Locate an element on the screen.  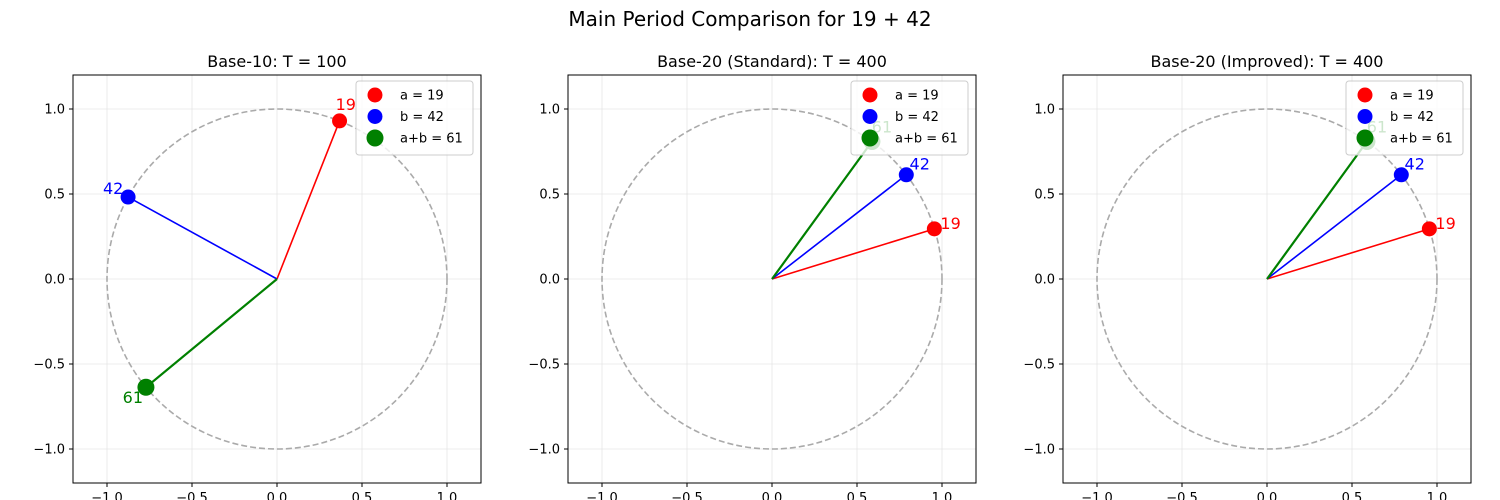
chart-title: Base-10: T = 100 is located at coordinates (276, 61).